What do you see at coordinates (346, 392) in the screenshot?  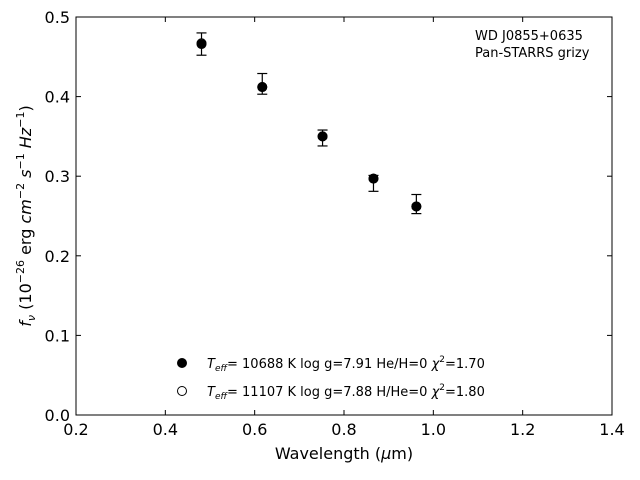 I see `legend-entry-h: Teff= 11107 K log g=7.88 H/He=0 χ2=1.80` at bounding box center [346, 392].